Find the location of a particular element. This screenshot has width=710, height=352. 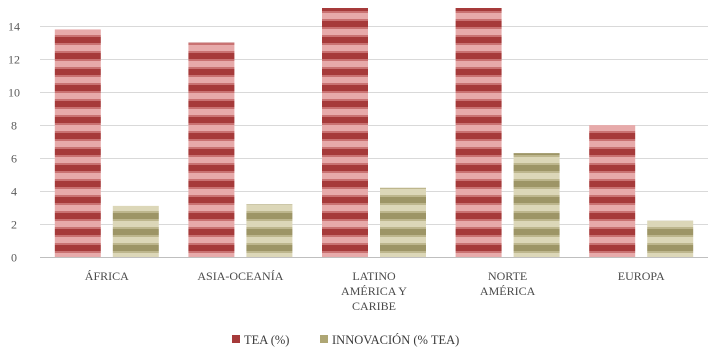

y-tick-label: 4 is located at coordinates (14, 192).